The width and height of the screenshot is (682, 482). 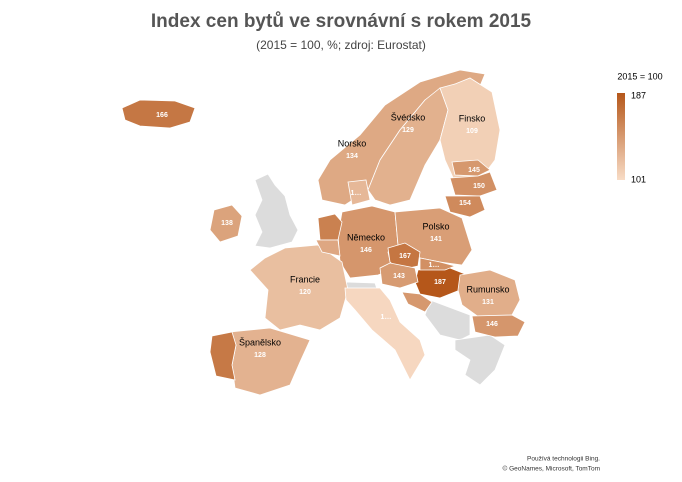 What do you see at coordinates (341, 45) in the screenshot?
I see `chart-subtitle: (2015 = 100, %; zdroj: Eurostat)` at bounding box center [341, 45].